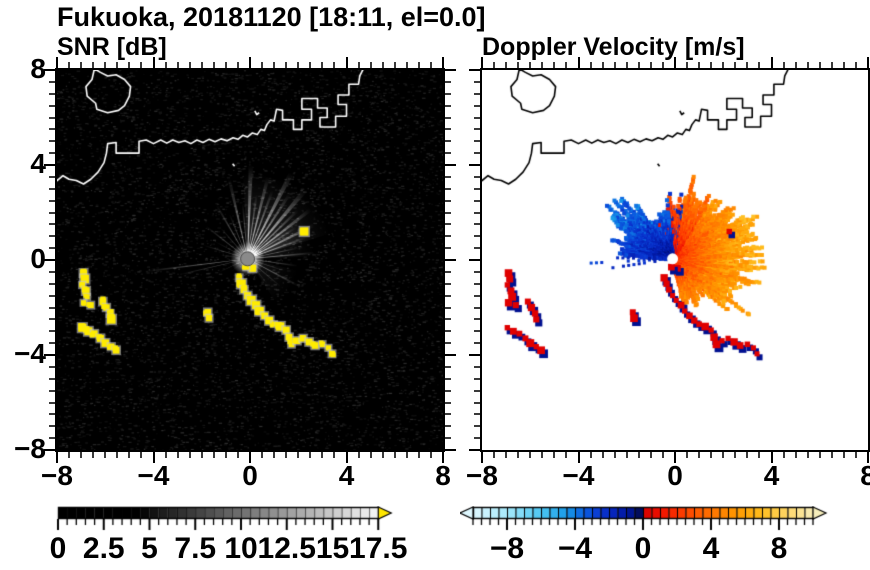  I want to click on colorbar-tick-label: 0, so click(58, 548).